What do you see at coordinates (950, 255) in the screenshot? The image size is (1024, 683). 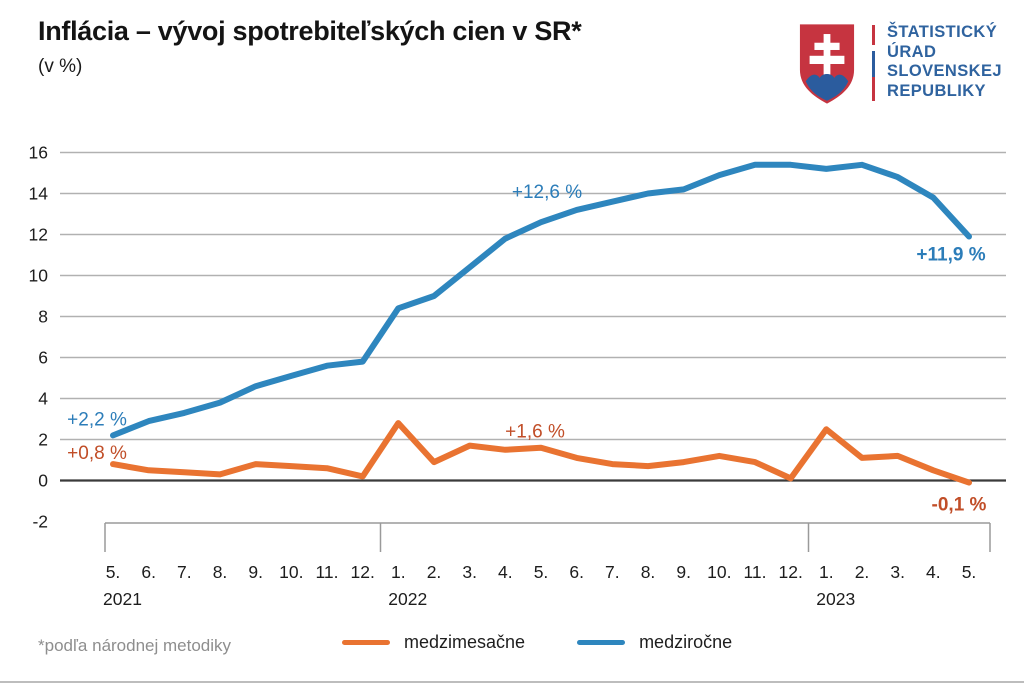 I see `data-annotation: +11,9 %` at bounding box center [950, 255].